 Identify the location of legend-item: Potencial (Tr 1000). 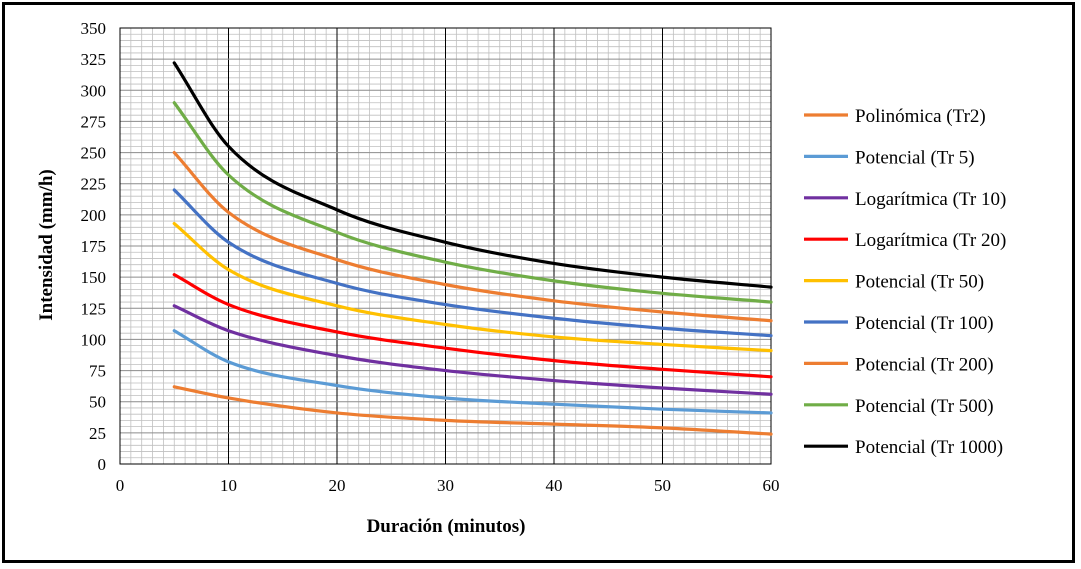
(903, 447).